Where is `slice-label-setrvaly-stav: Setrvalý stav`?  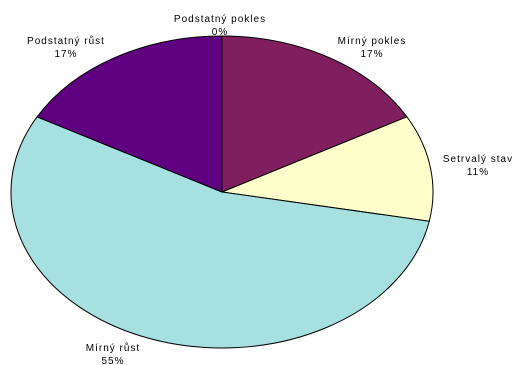
slice-label-setrvaly-stav: Setrvalý stav is located at coordinates (478, 159).